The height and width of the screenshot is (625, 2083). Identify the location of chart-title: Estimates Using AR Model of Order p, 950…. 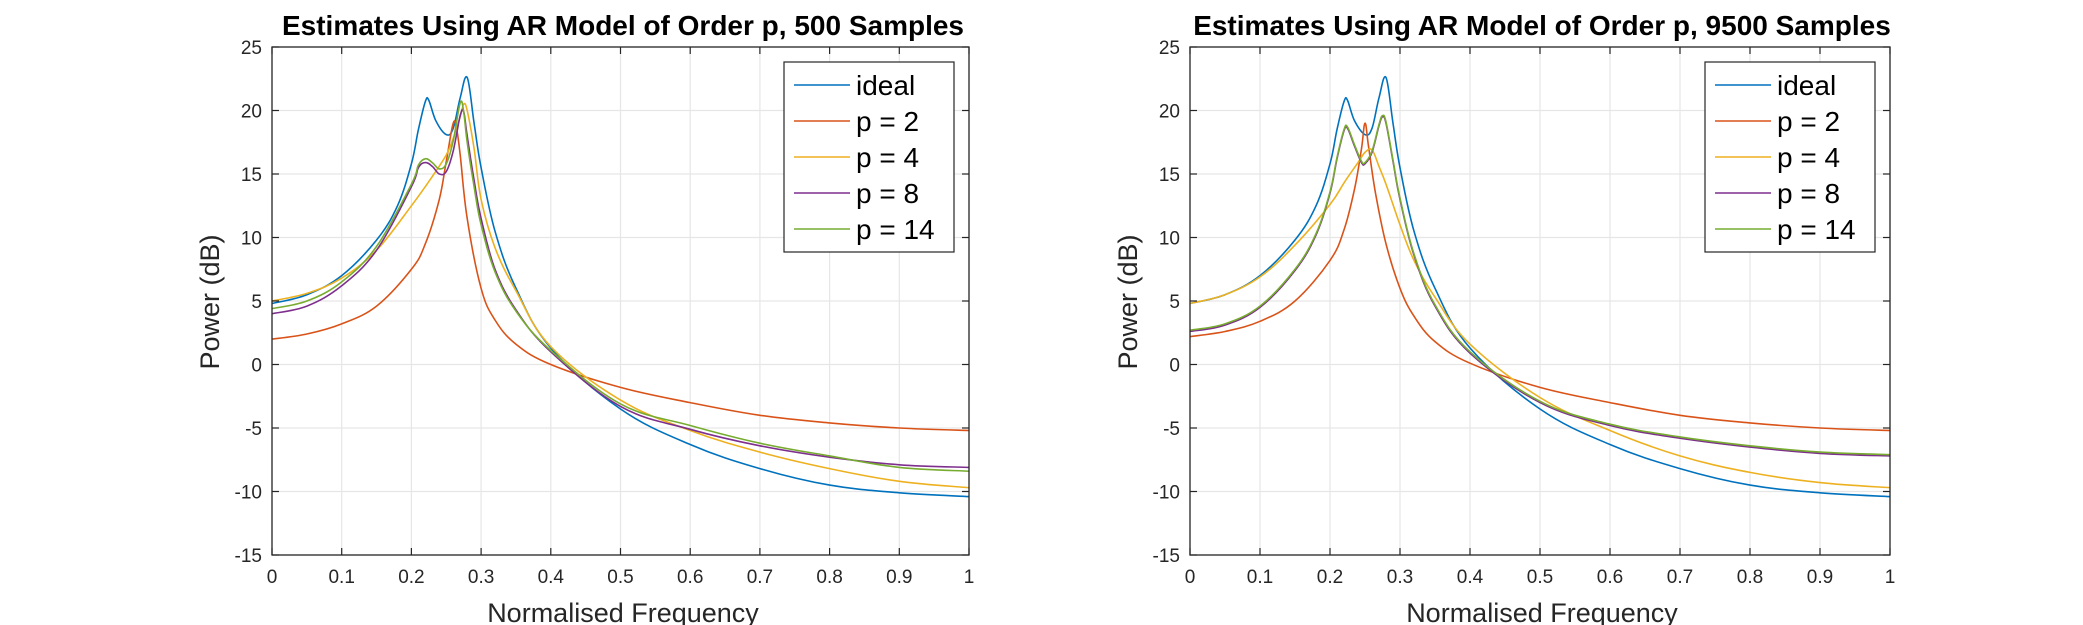
(1542, 25).